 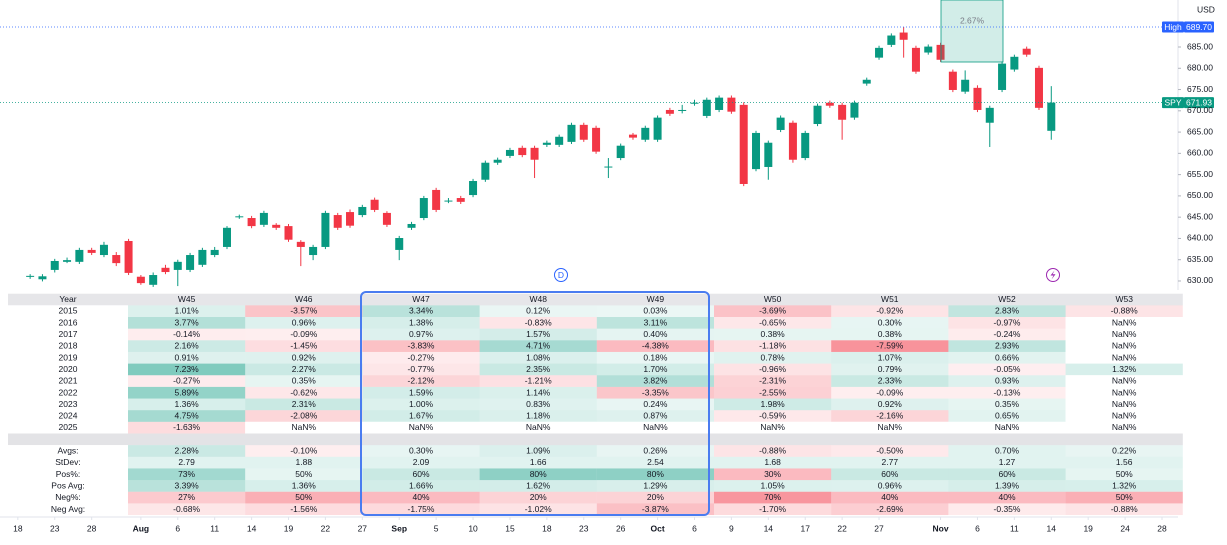 I want to click on table-cell-text: -1.70%, so click(x=772, y=509).